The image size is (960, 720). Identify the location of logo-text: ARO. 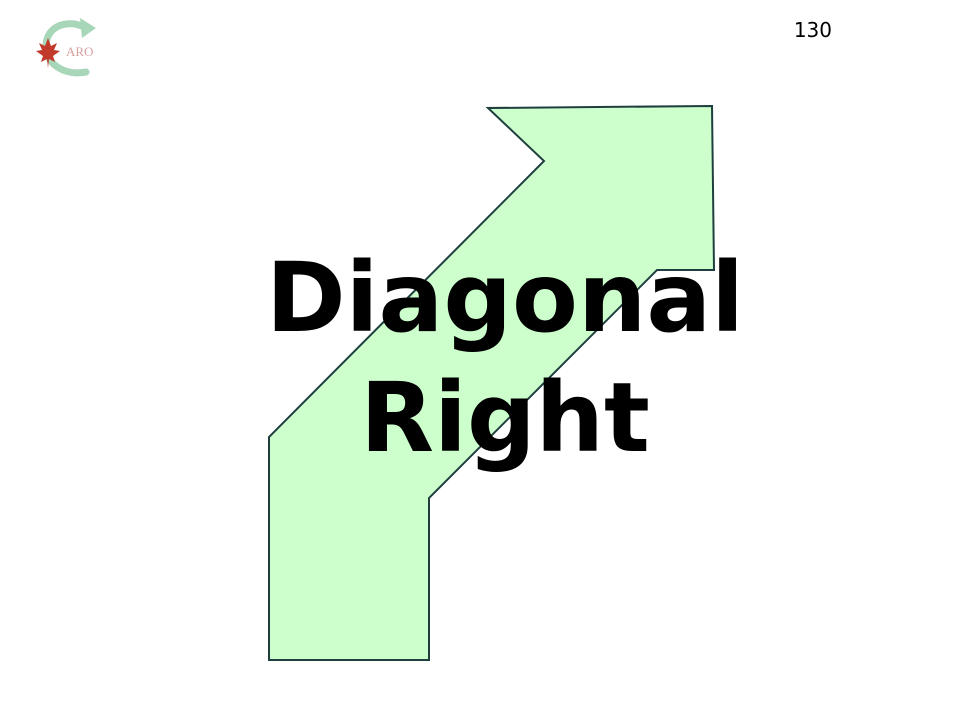
(80, 51).